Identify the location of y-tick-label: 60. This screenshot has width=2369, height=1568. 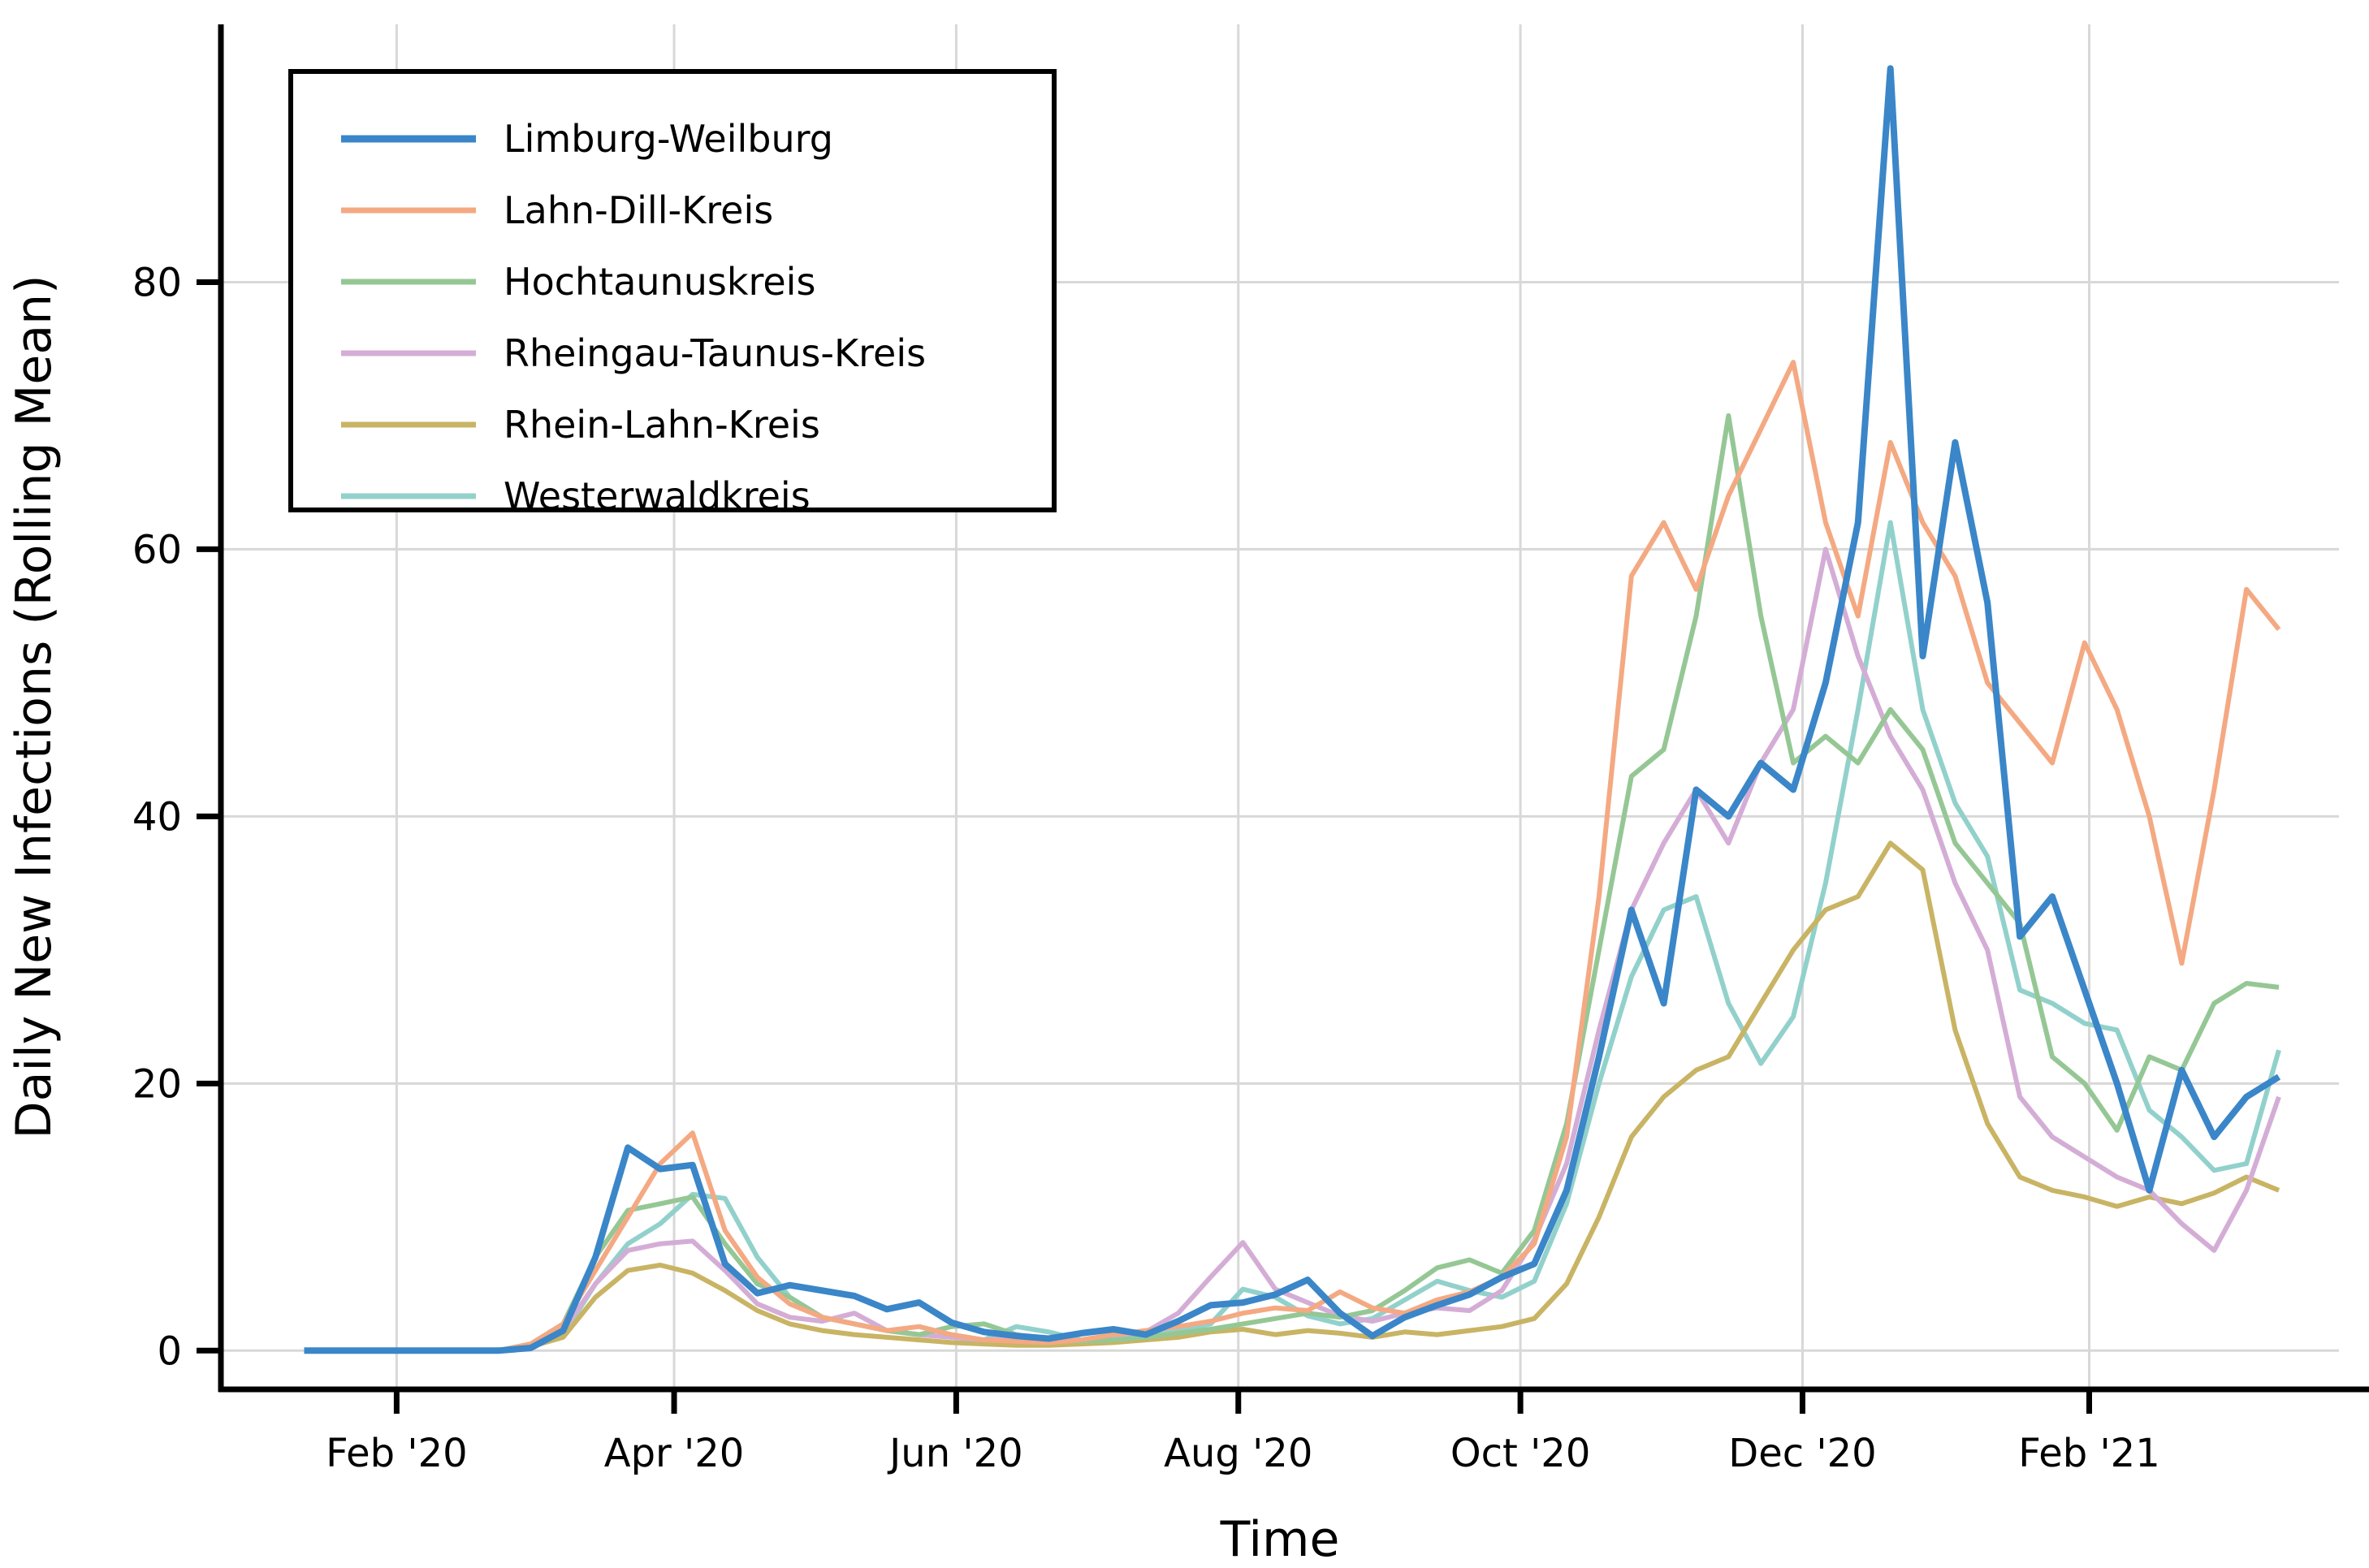
(157, 549).